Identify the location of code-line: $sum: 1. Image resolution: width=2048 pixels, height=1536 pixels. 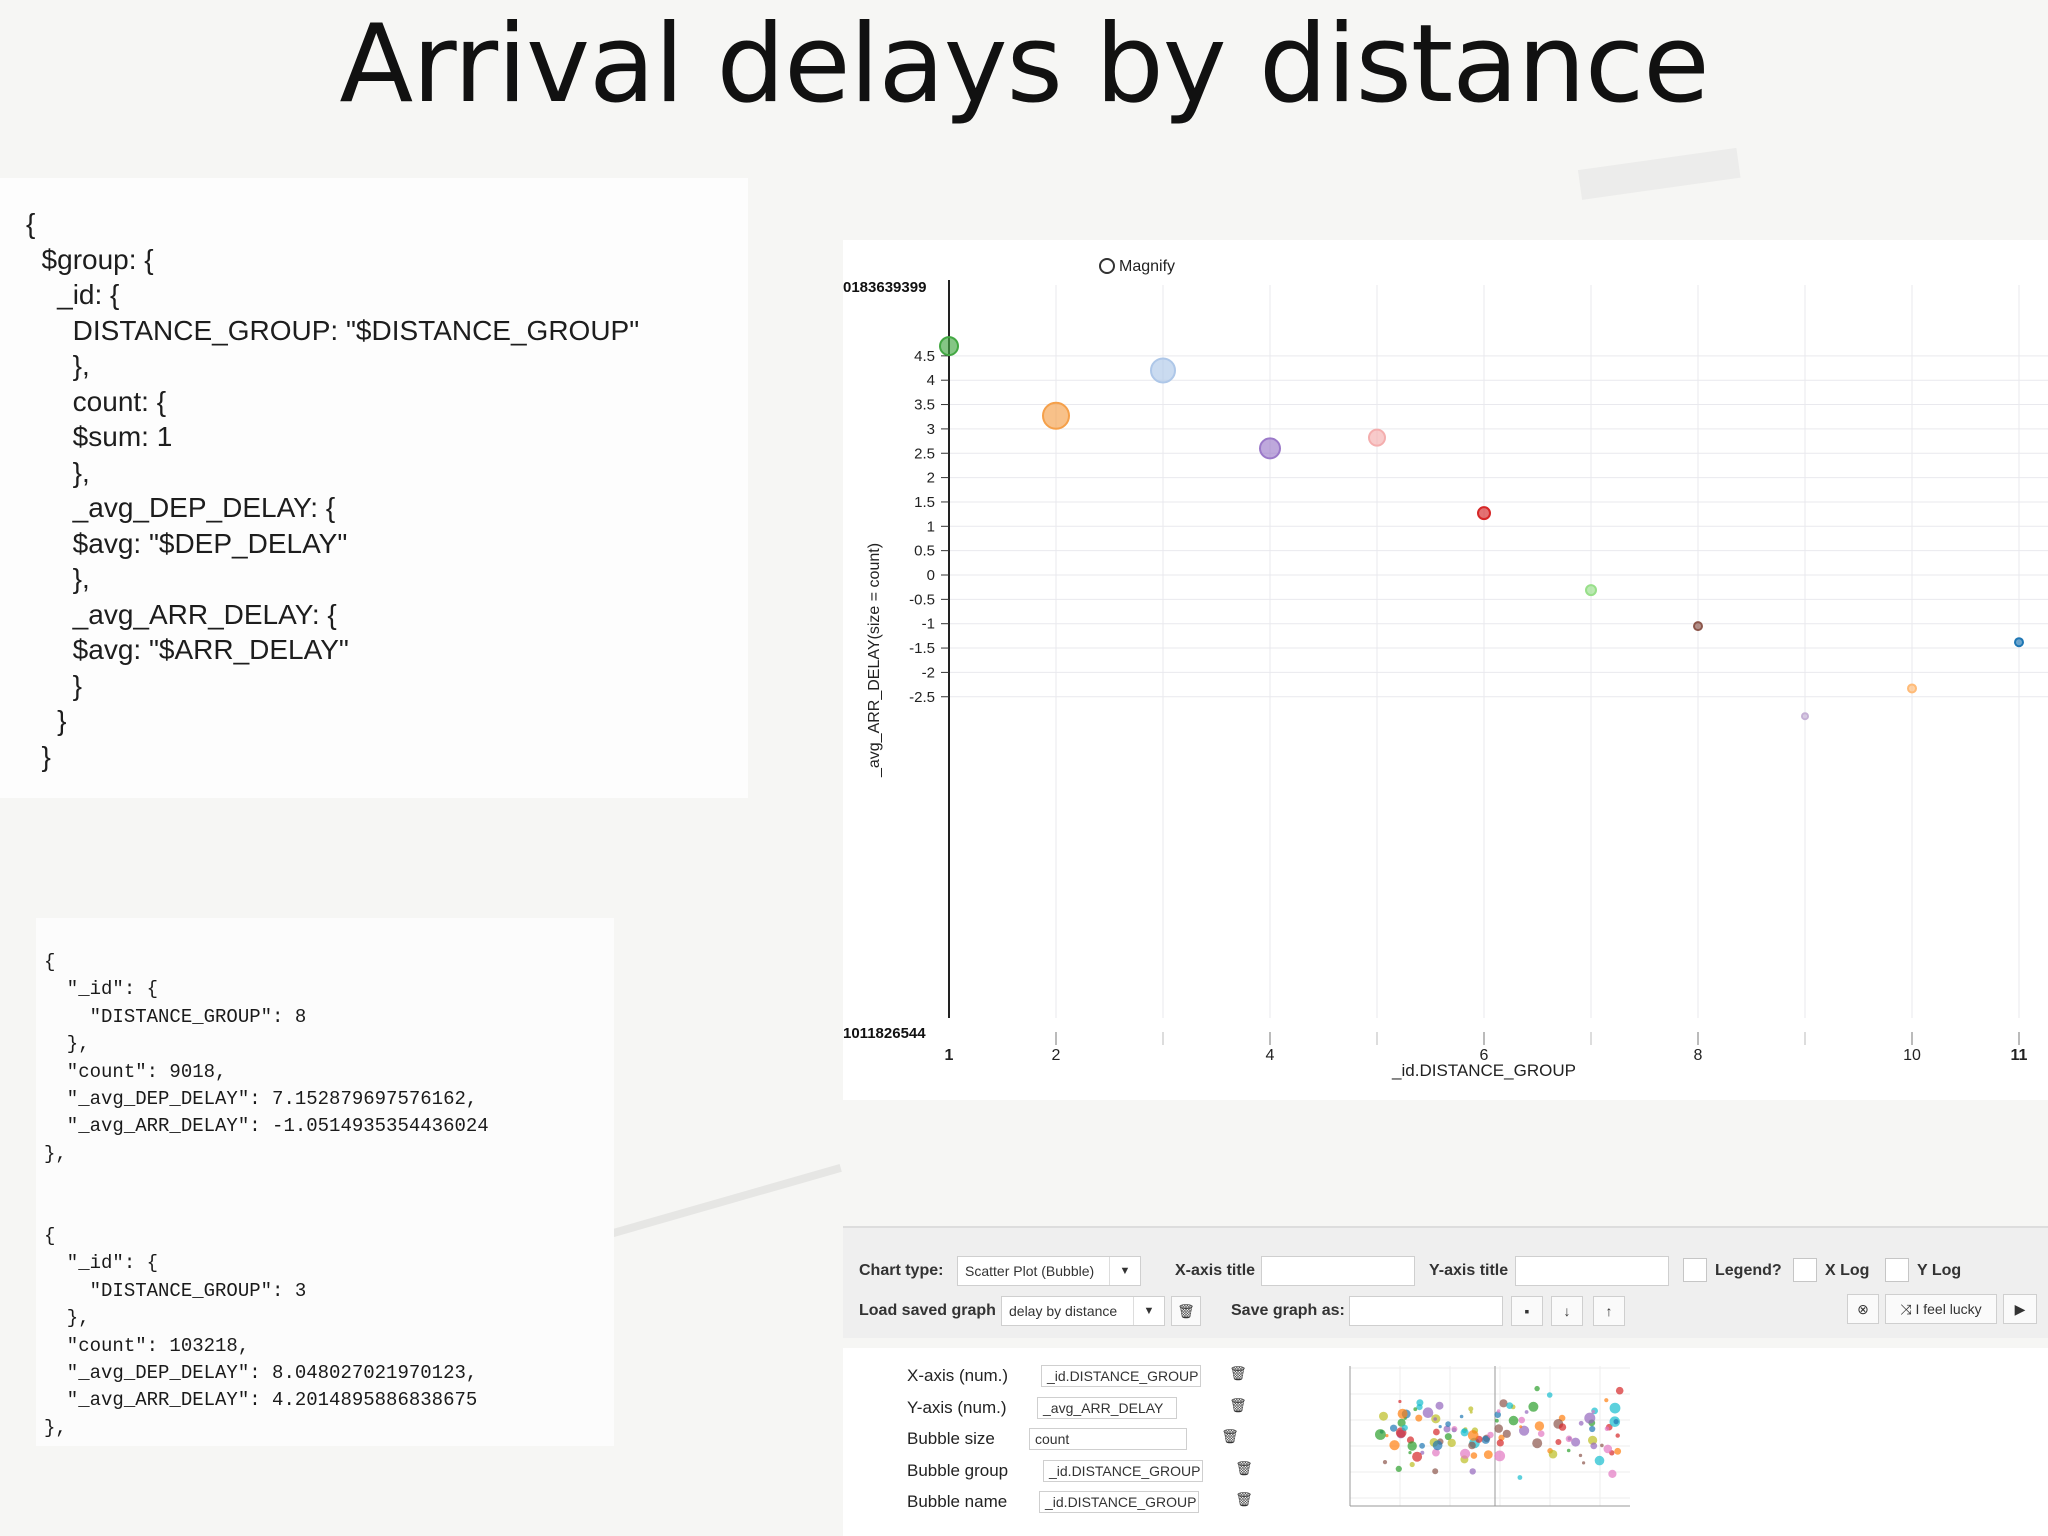
(99, 436).